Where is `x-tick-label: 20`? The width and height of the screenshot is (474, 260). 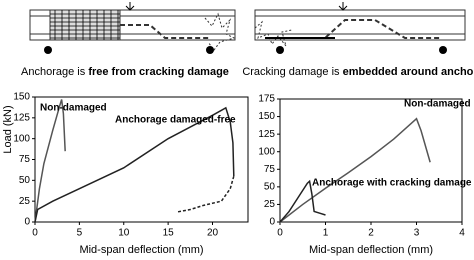 x-tick-label: 20 is located at coordinates (213, 233).